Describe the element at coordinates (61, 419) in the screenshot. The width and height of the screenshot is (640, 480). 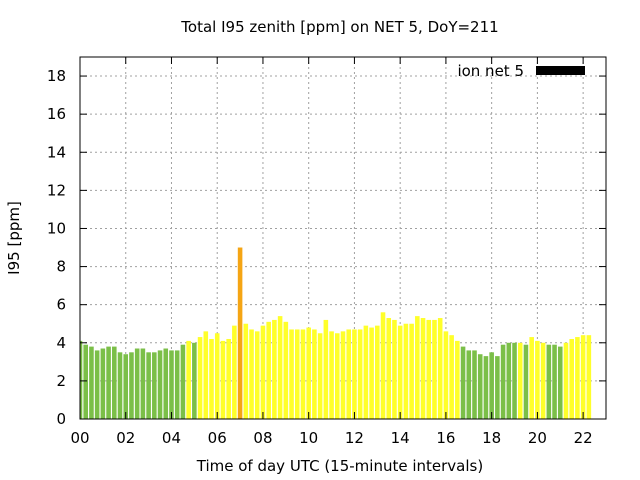
I see `y-tick-label: 0` at that location.